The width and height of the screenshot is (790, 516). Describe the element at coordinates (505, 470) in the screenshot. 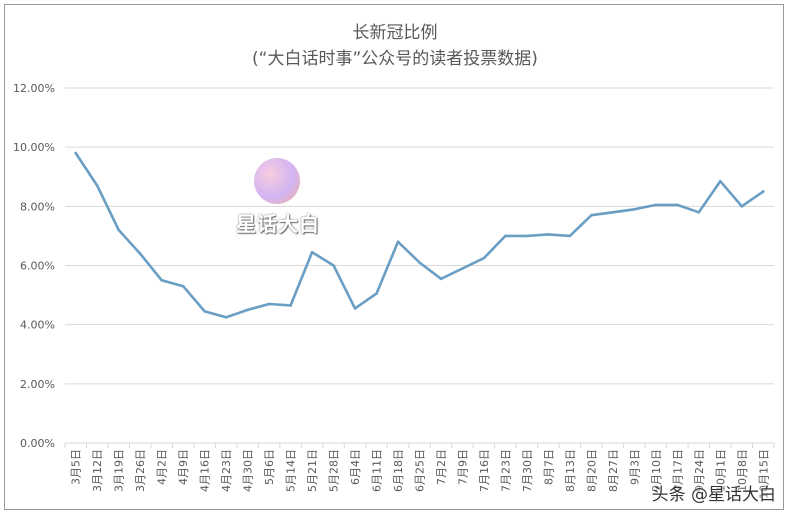

I see `x-tick-label: 7月23日` at that location.